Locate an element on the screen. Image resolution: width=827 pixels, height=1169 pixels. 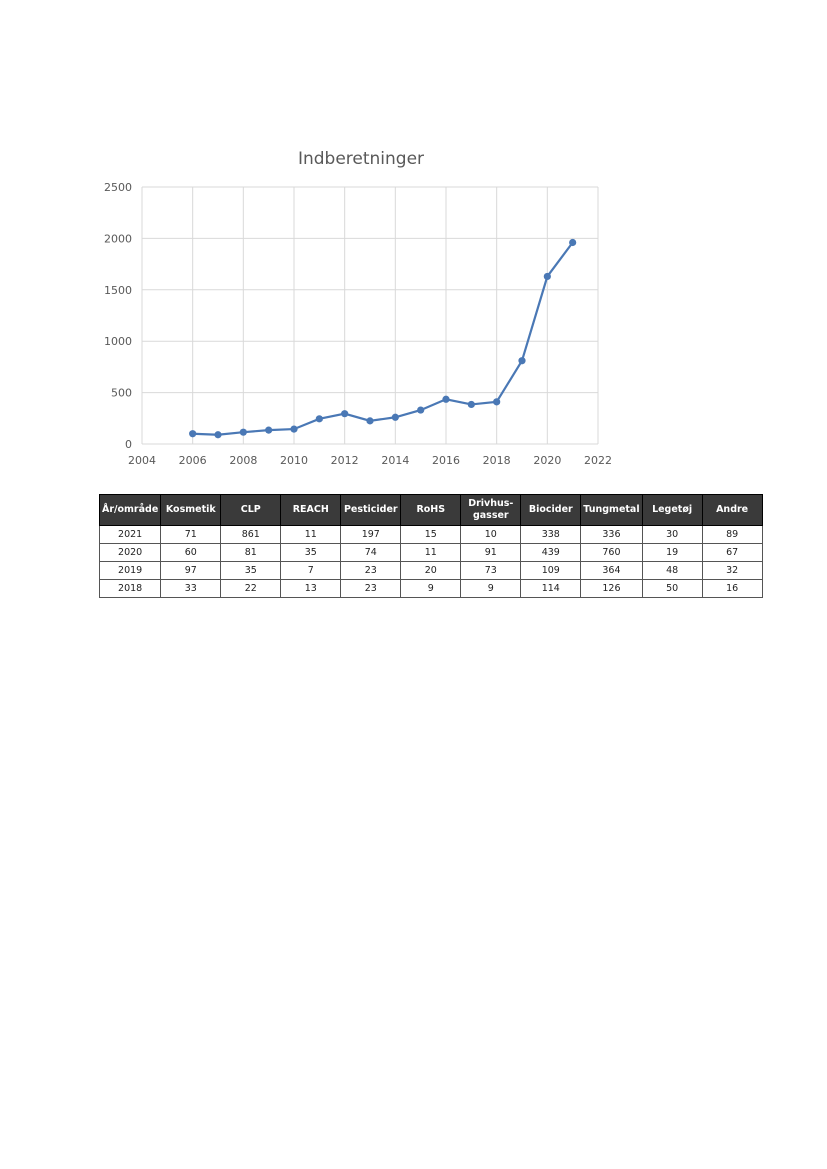
y-tick-label: 2000 is located at coordinates (118, 238).